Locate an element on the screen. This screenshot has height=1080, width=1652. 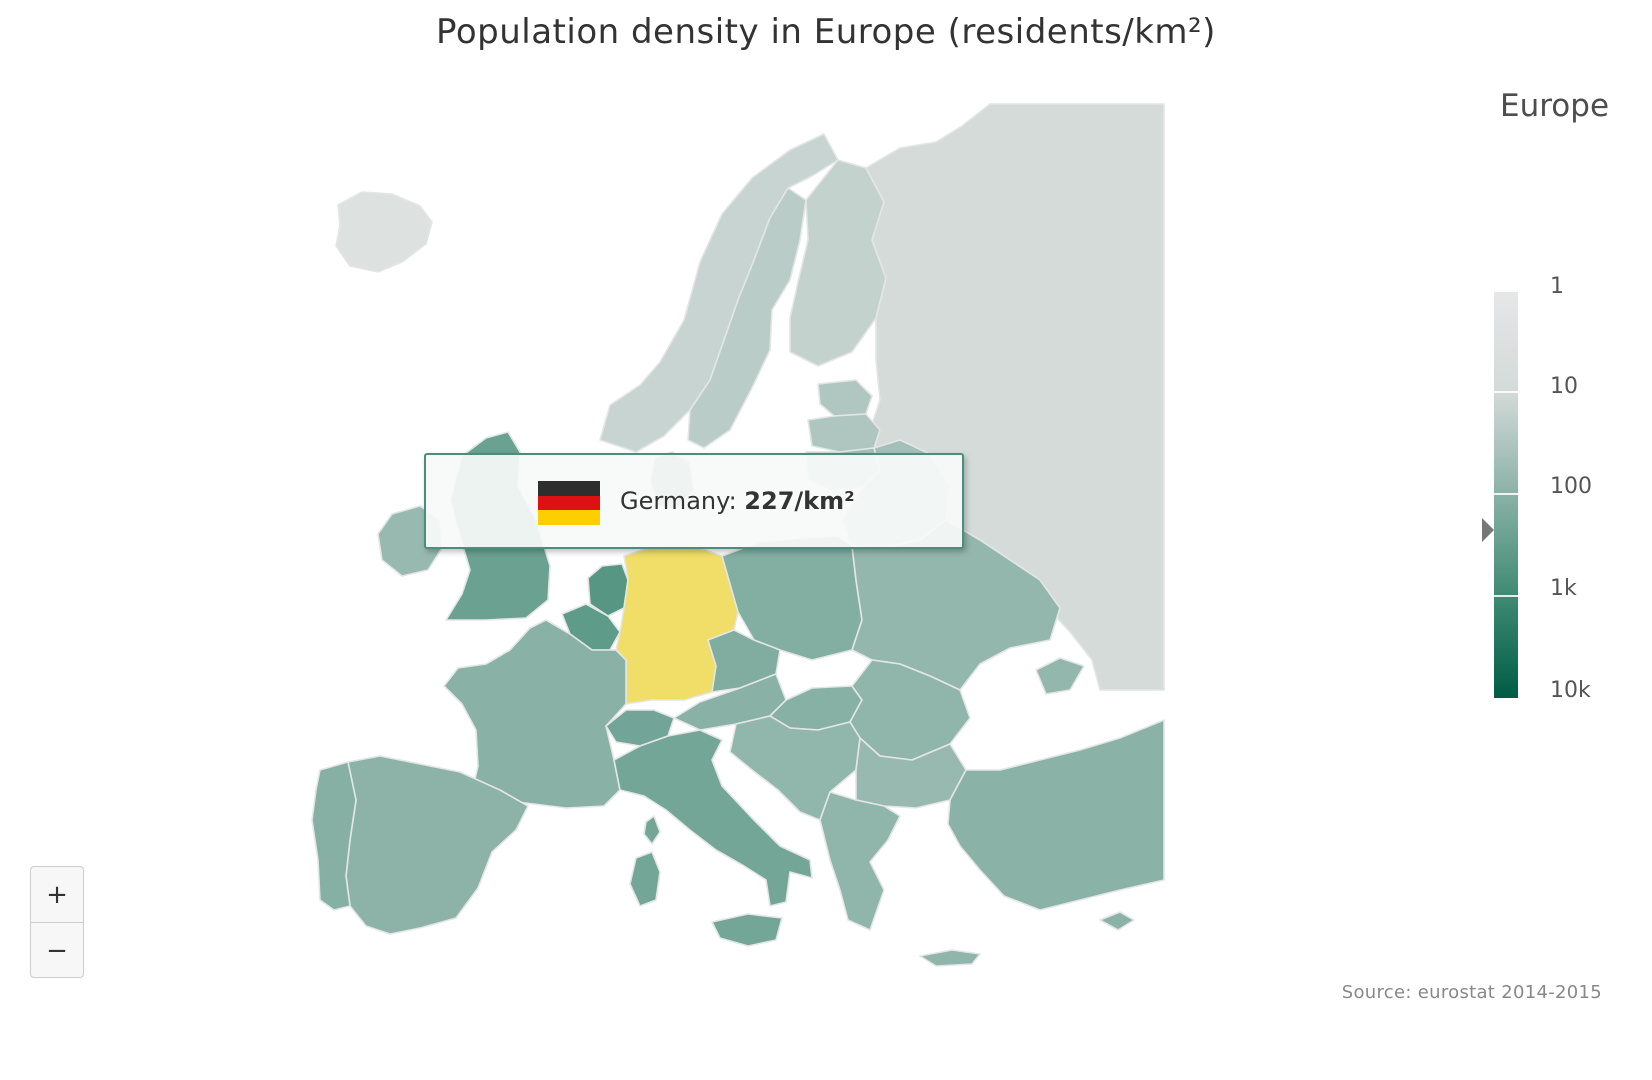
legend-label-10k: 10k is located at coordinates (1570, 690).